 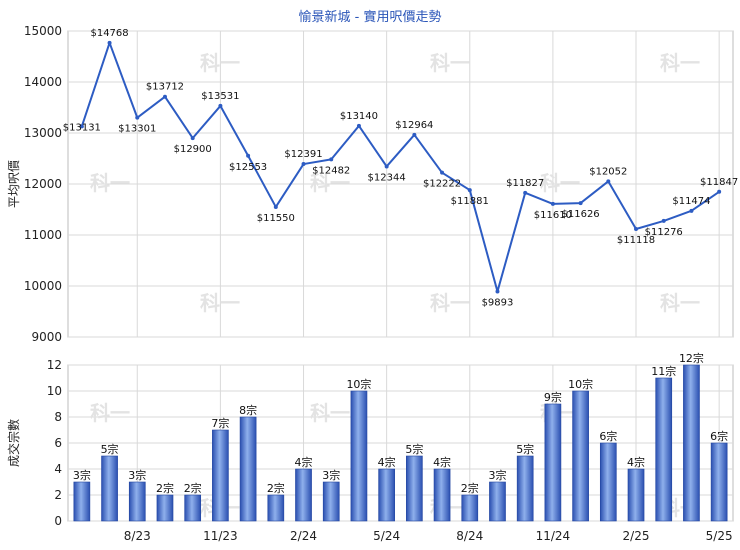 I want to click on price-point-label: $13531, so click(x=220, y=96).